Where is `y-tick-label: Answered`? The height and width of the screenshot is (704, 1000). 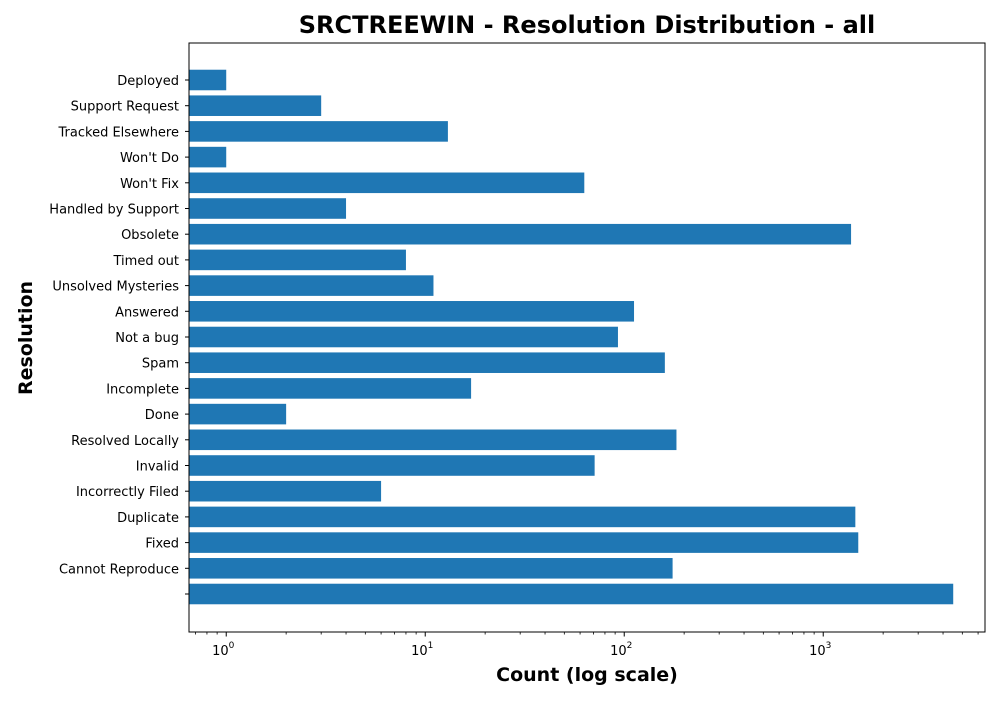 y-tick-label: Answered is located at coordinates (147, 312).